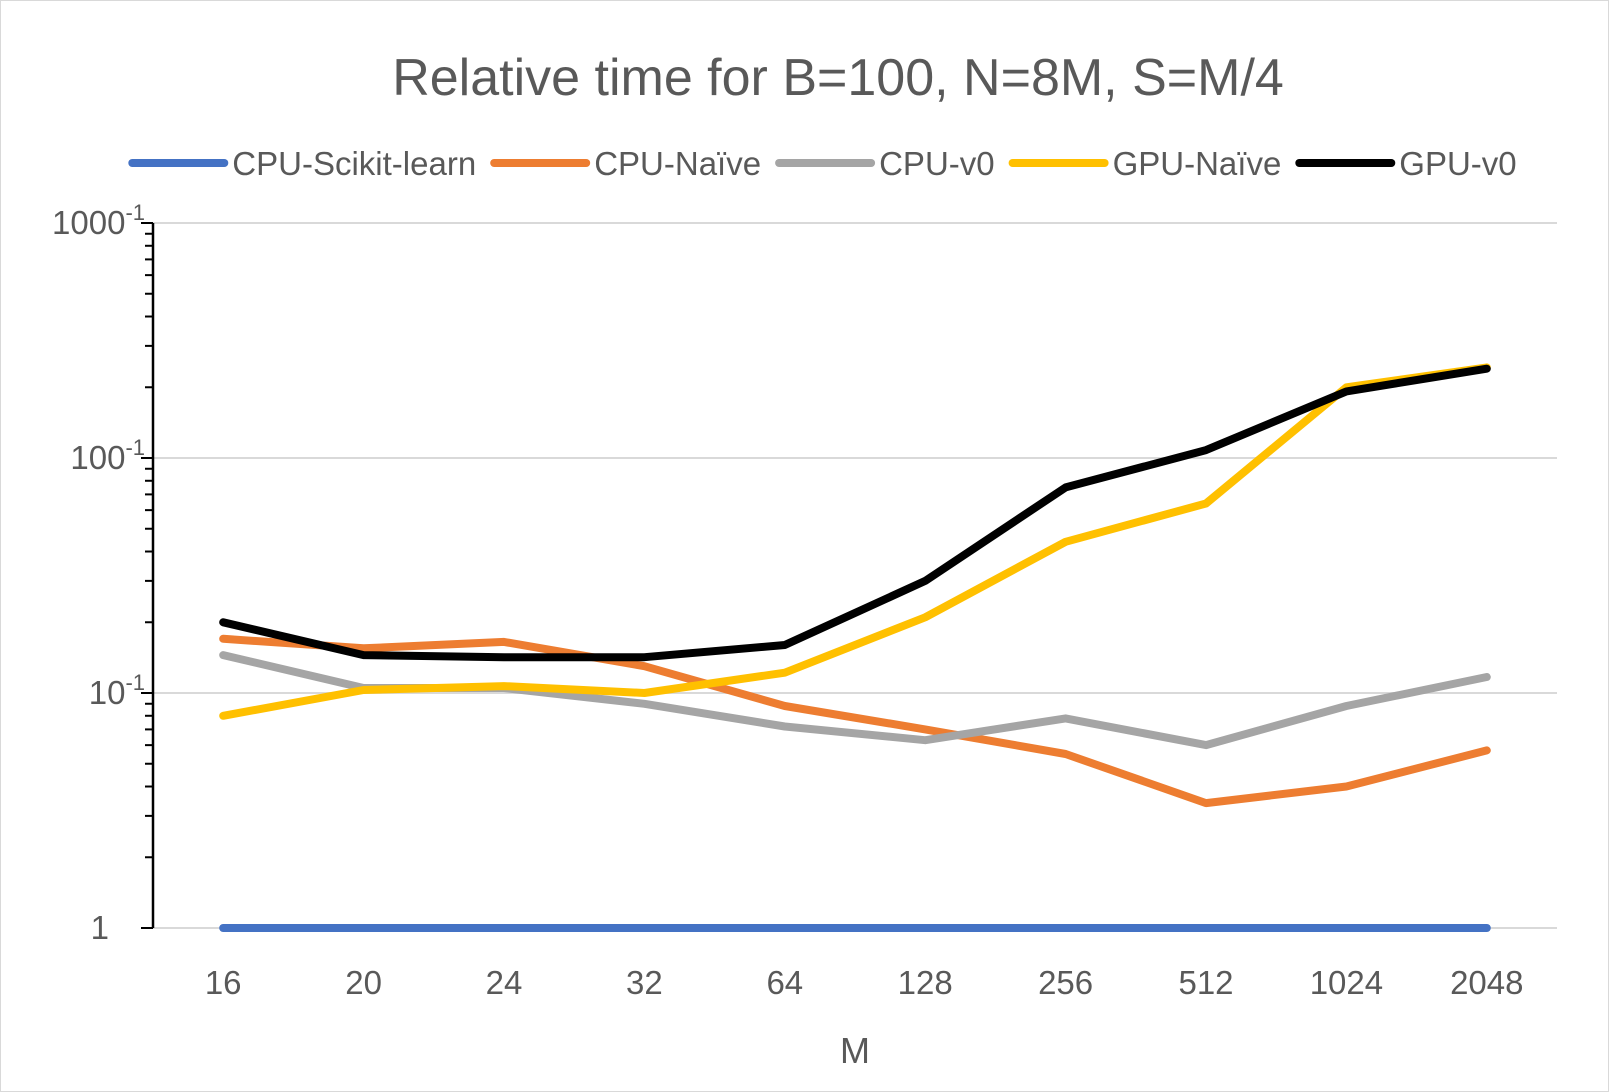 The height and width of the screenshot is (1092, 1609). Describe the element at coordinates (925, 982) in the screenshot. I see `x-tick-label: 128` at that location.